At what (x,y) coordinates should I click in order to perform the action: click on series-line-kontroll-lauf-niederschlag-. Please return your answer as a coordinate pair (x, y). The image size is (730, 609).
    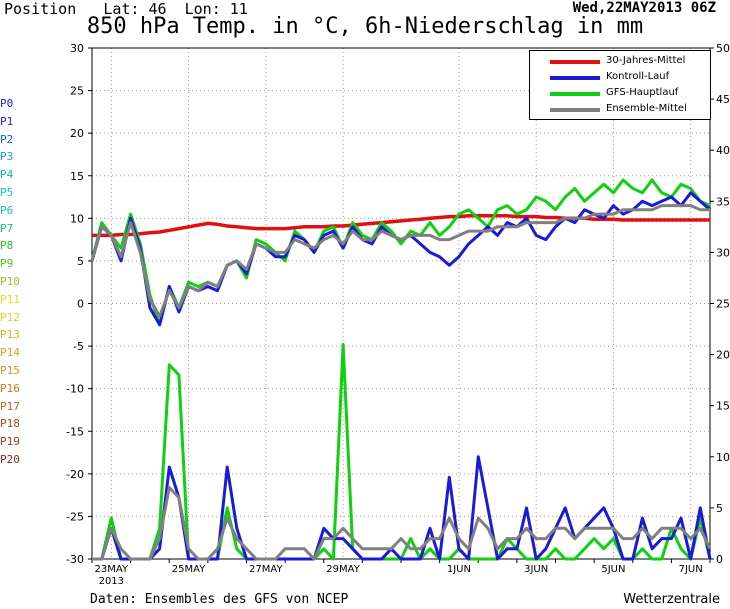
    Looking at the image, I should click on (402, 508).